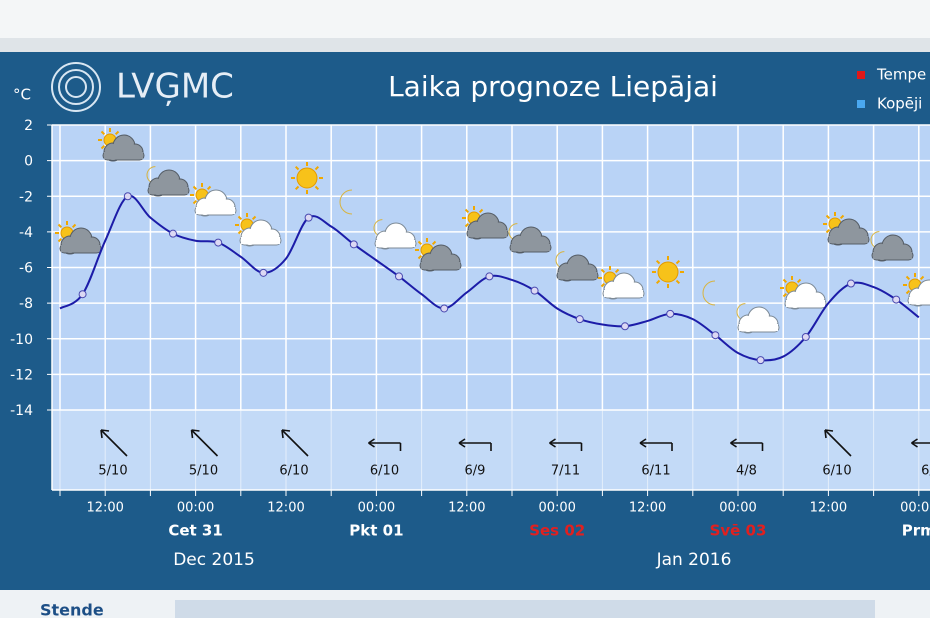 The image size is (930, 618). What do you see at coordinates (28, 126) in the screenshot?
I see `y-tick-label: 2` at bounding box center [28, 126].